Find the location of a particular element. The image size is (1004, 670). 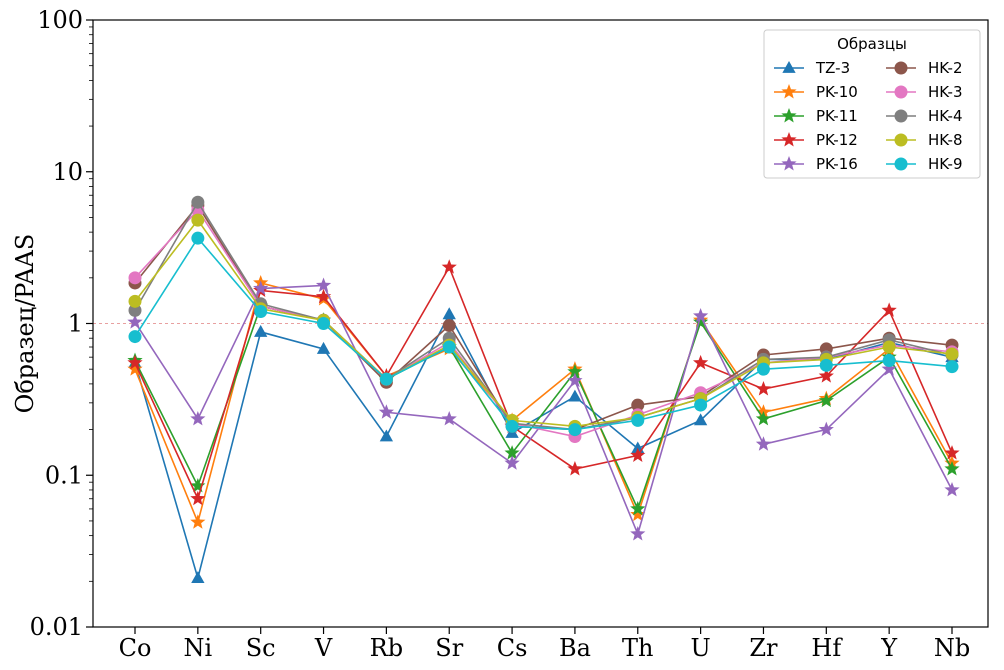

data-point-hk-9-rb is located at coordinates (386, 379).